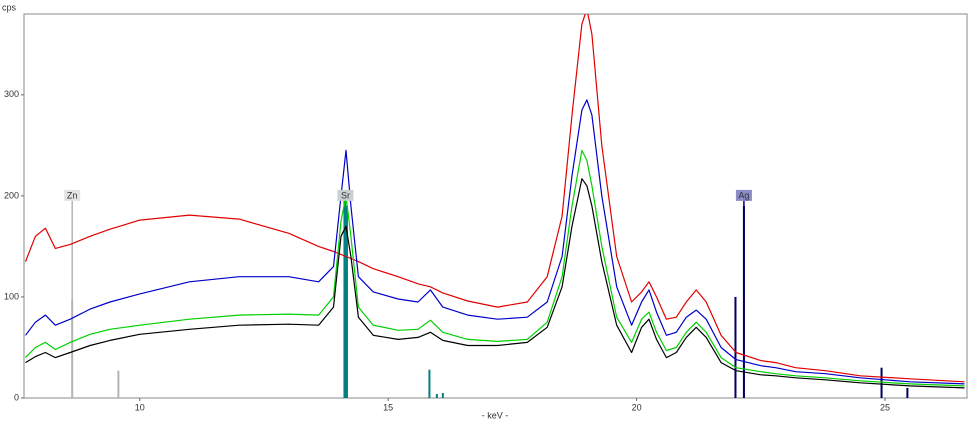 The height and width of the screenshot is (425, 975). I want to click on y-tick-label: 300, so click(11, 94).